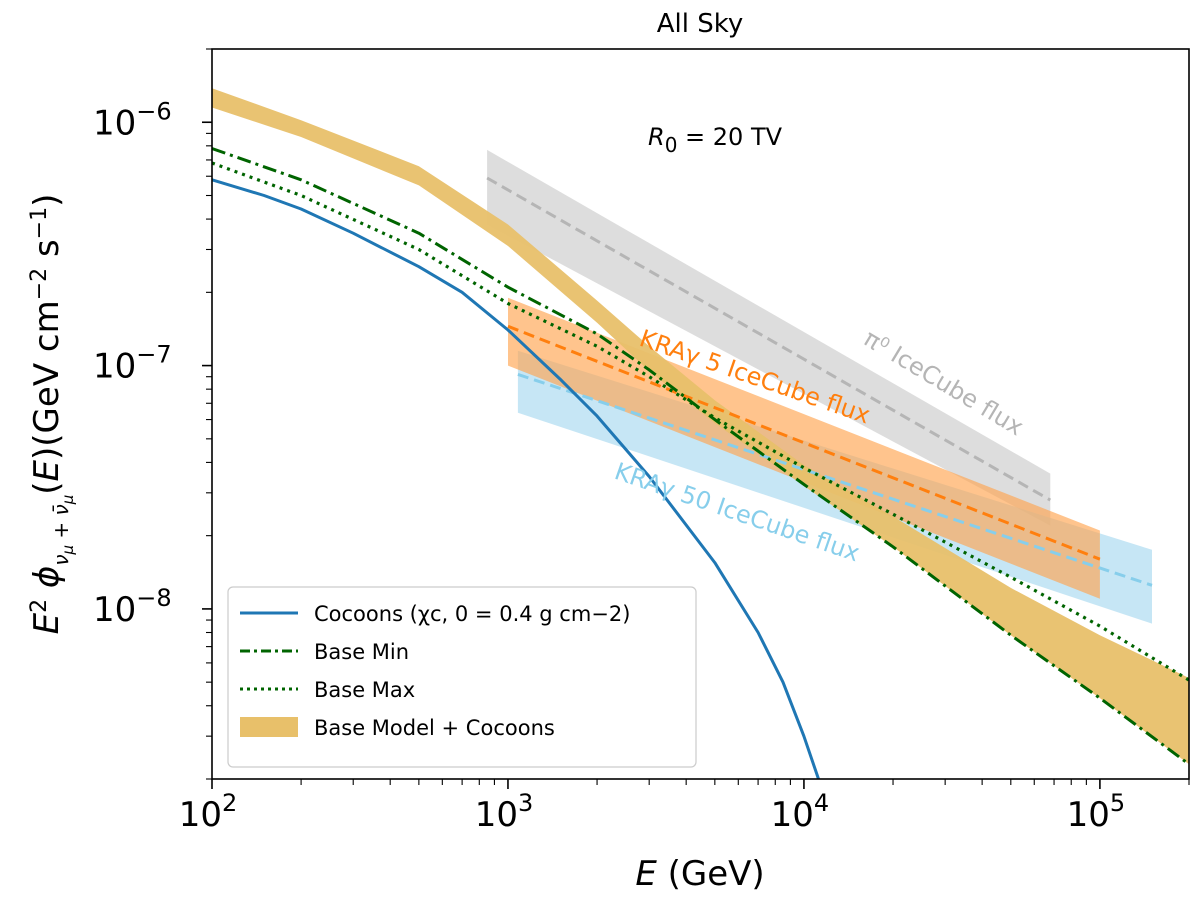  Describe the element at coordinates (132, 607) in the screenshot. I see `y-tick-label: 10⁻⁸` at that location.